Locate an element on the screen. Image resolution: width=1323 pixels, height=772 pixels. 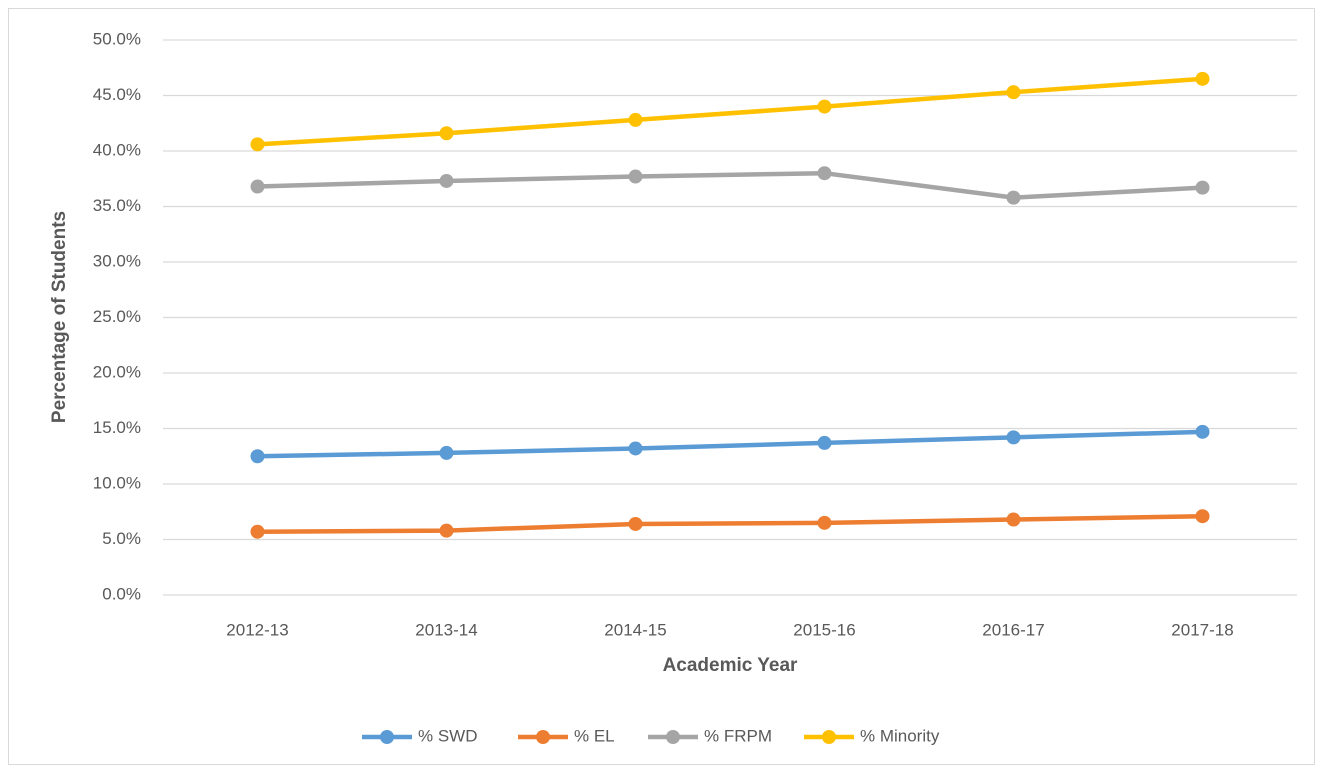
x-axis-title: Academic Year is located at coordinates (730, 665).